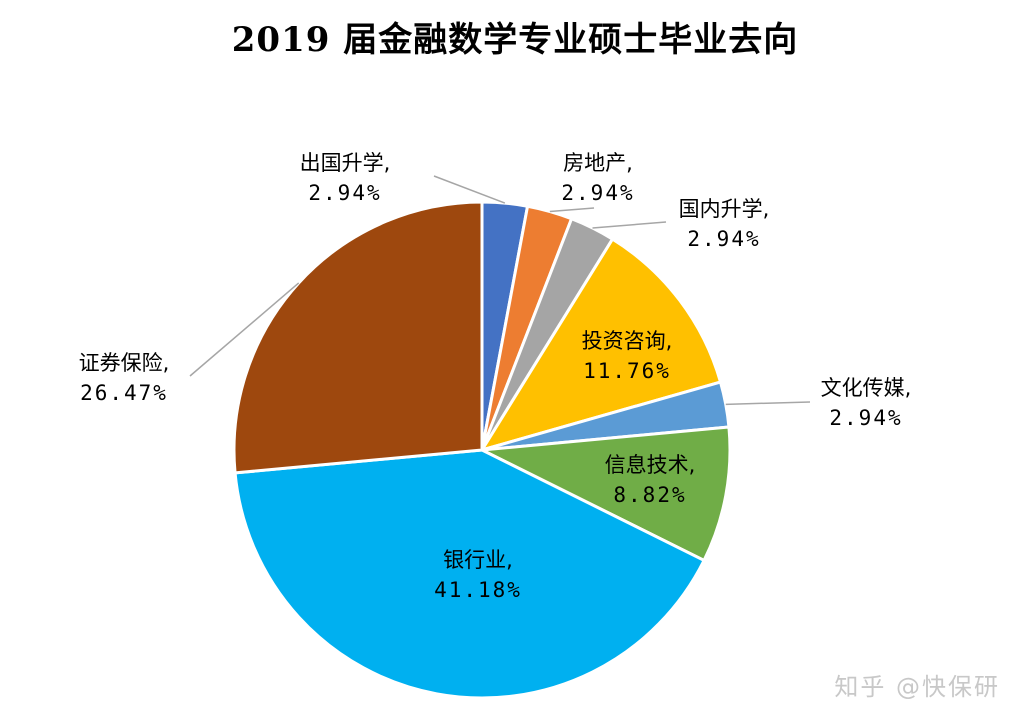 Image resolution: width=1030 pixels, height=720 pixels. What do you see at coordinates (478, 560) in the screenshot?
I see `slice-label-name: 银行业,` at bounding box center [478, 560].